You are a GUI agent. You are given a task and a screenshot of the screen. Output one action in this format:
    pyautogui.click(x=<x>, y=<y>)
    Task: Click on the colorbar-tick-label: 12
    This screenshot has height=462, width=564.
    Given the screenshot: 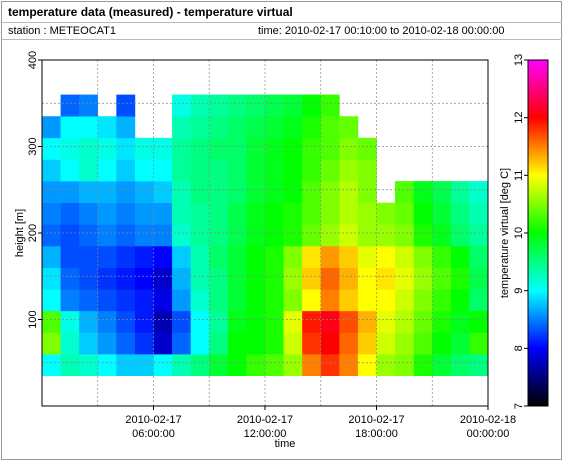 What is the action you would take?
    pyautogui.click(x=519, y=118)
    